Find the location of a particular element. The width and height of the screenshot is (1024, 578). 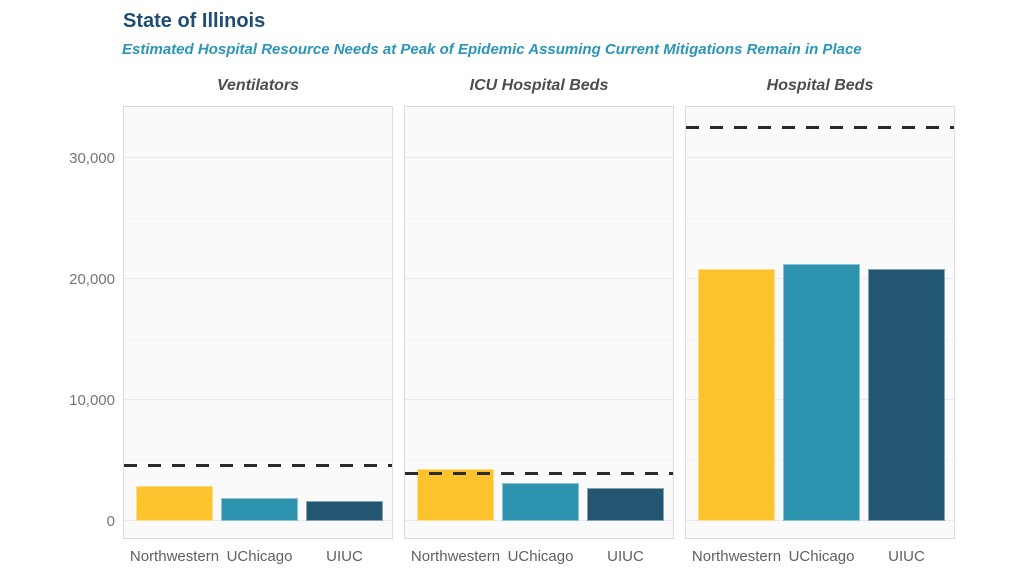

y-axis: 0 10,000 20,000 30,000 is located at coordinates (61, 322).